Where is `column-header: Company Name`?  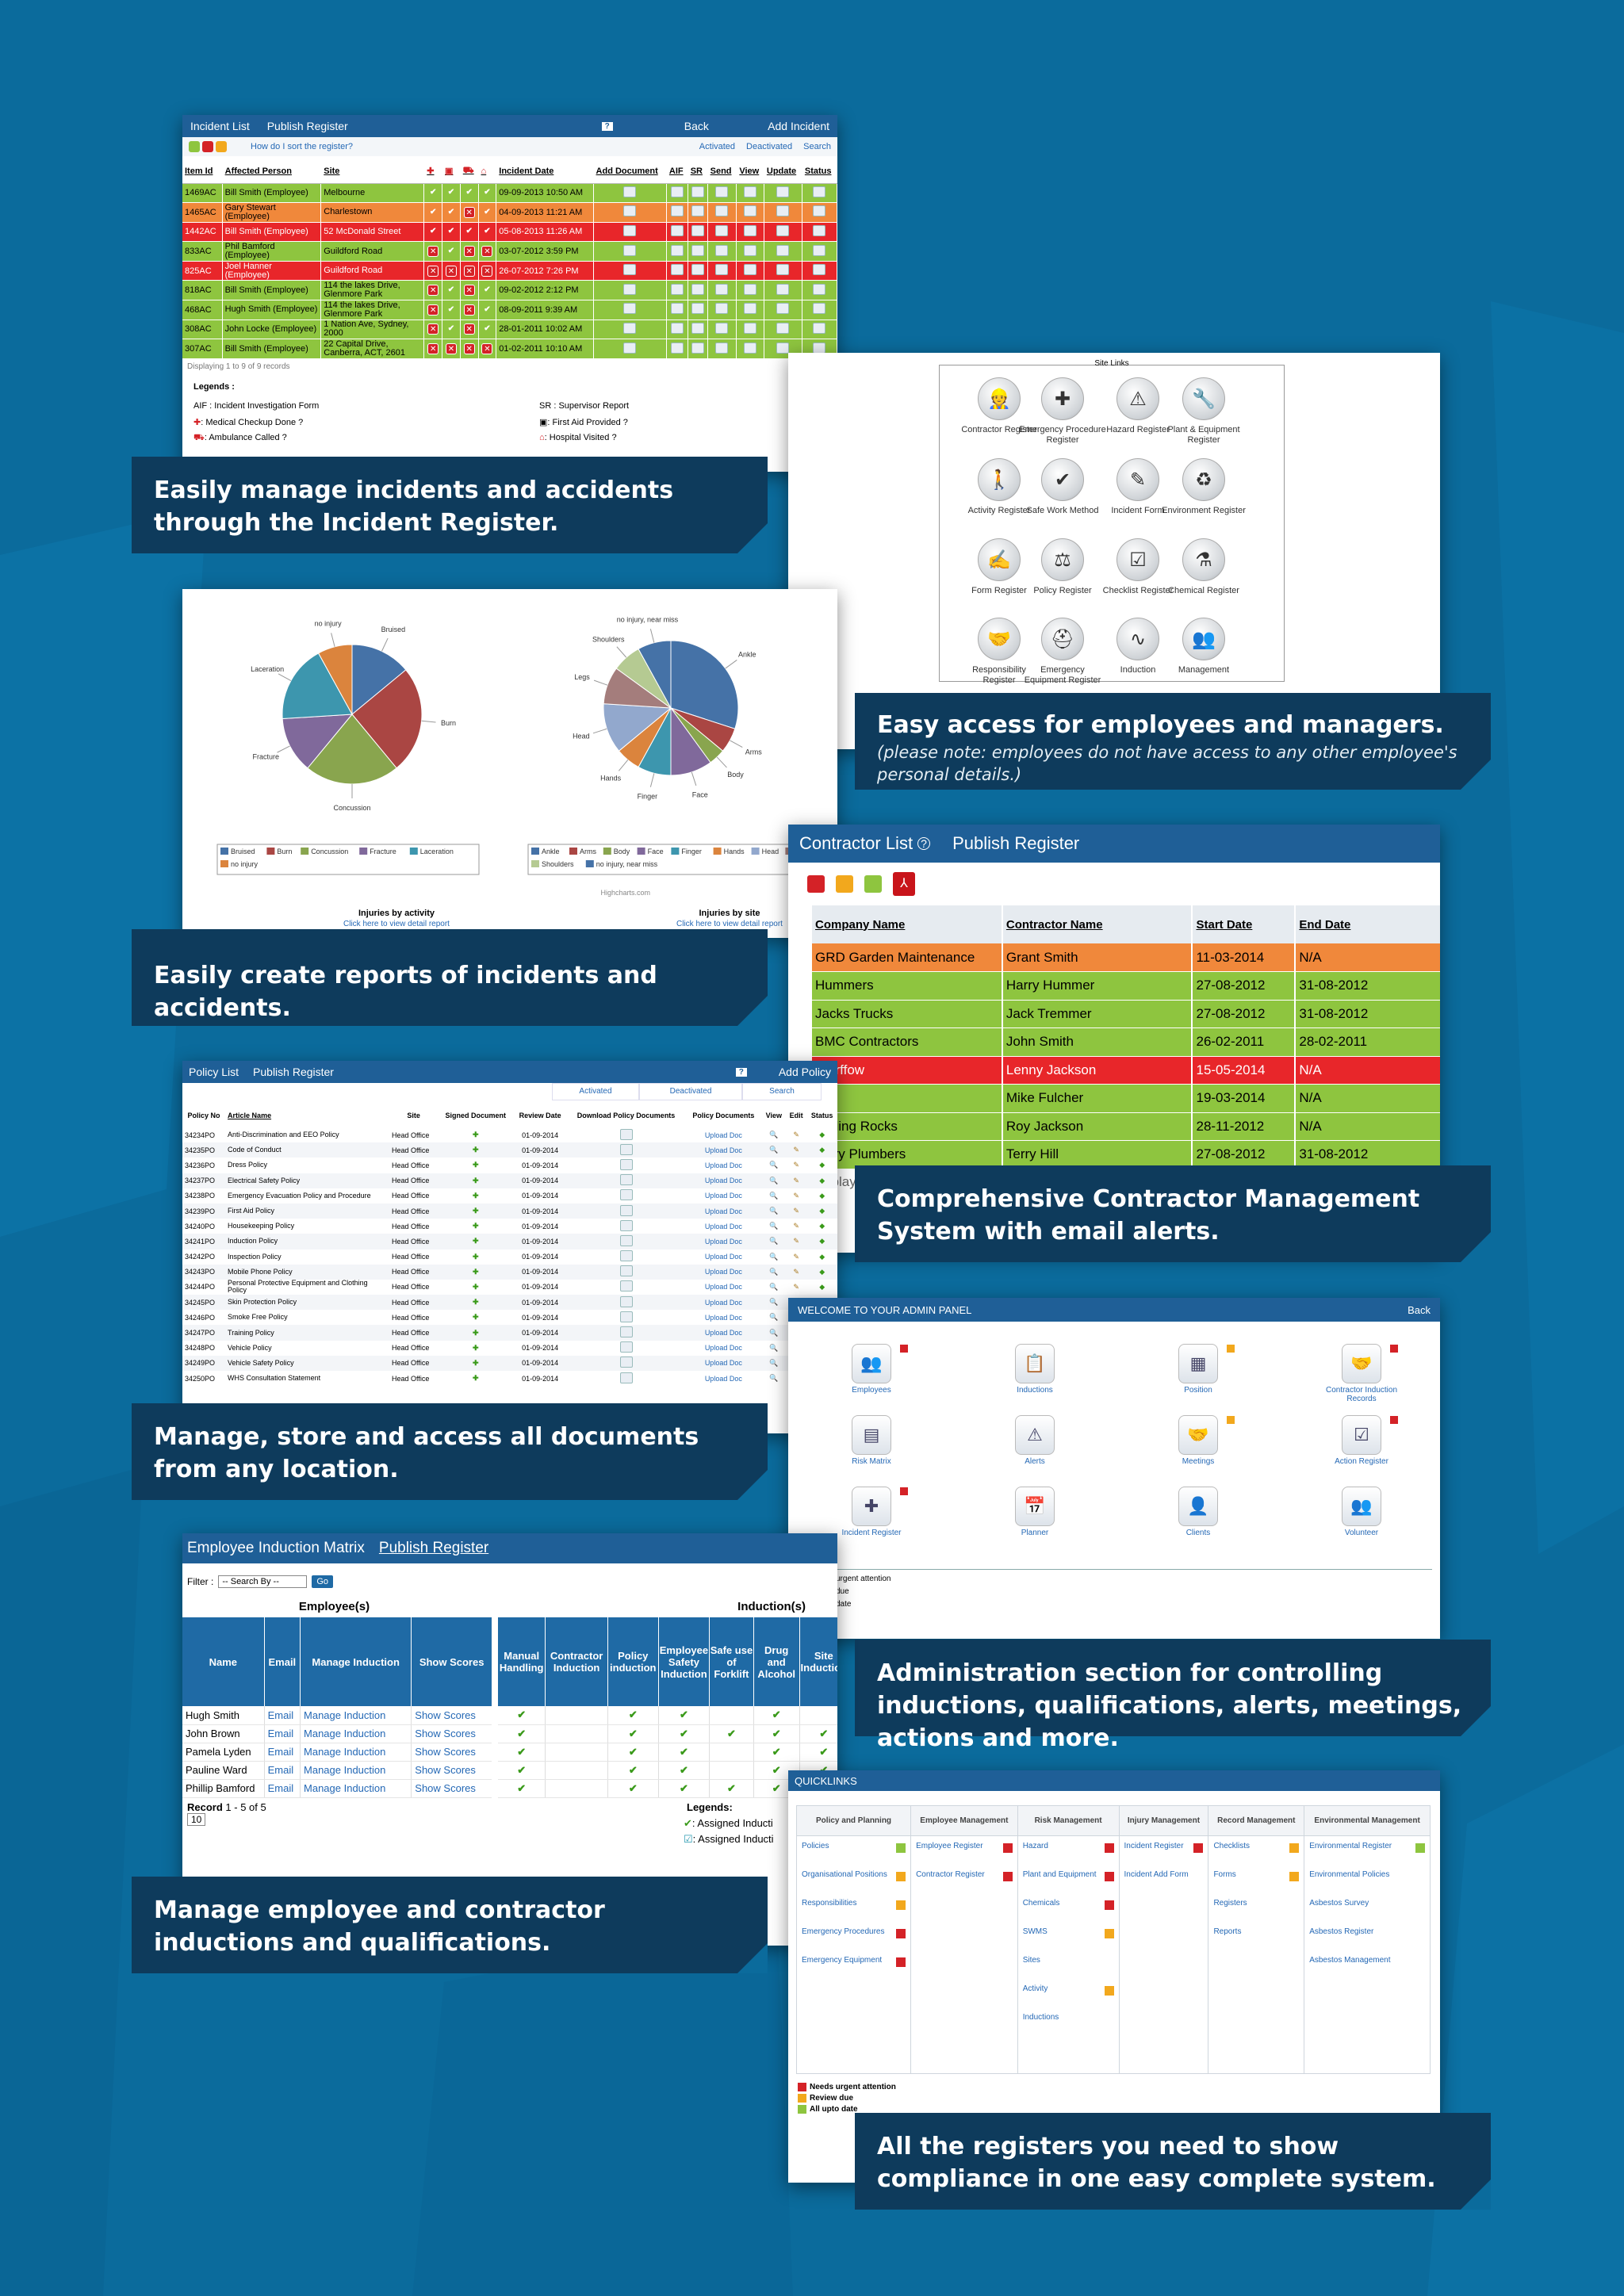
column-header: Company Name is located at coordinates (907, 924).